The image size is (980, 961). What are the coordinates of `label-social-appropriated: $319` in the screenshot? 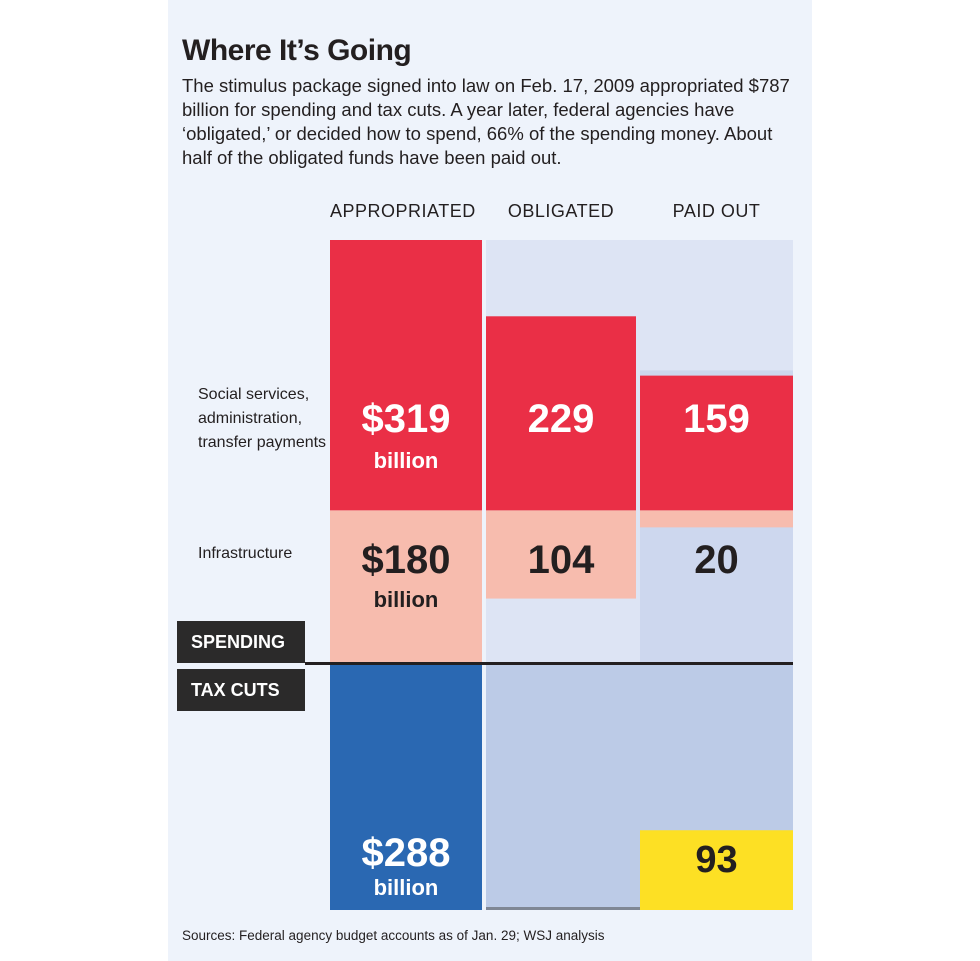 It's located at (406, 419).